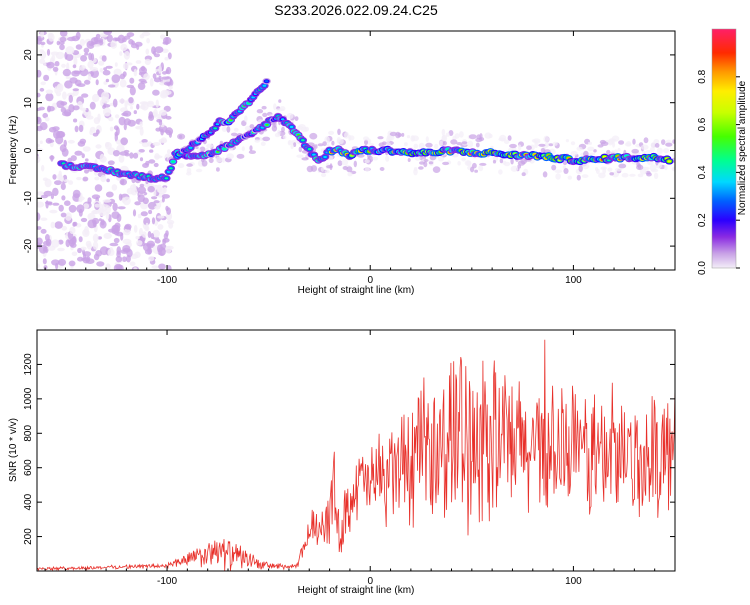 Image resolution: width=750 pixels, height=605 pixels. Describe the element at coordinates (266, 81) in the screenshot. I see `secondary-ridge-core` at that location.